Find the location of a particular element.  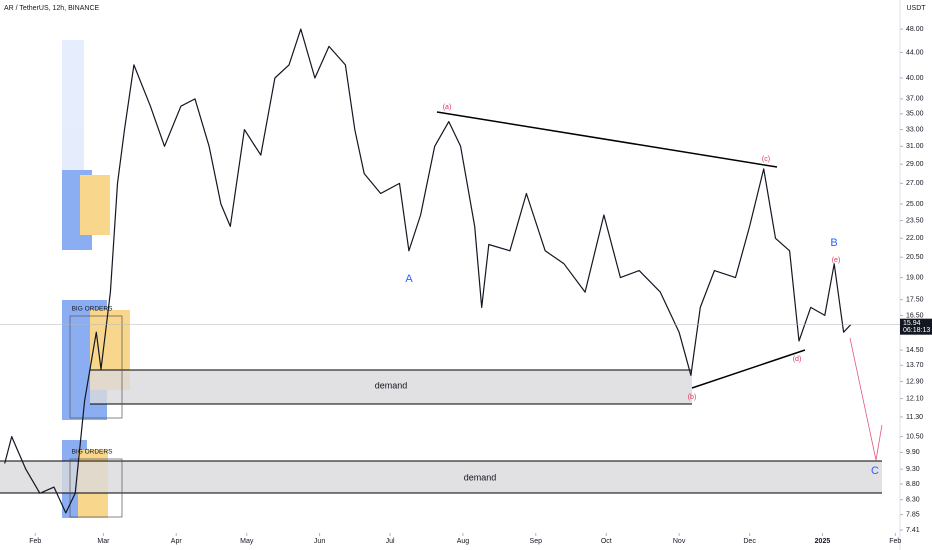

annotation: (e) is located at coordinates (836, 260).